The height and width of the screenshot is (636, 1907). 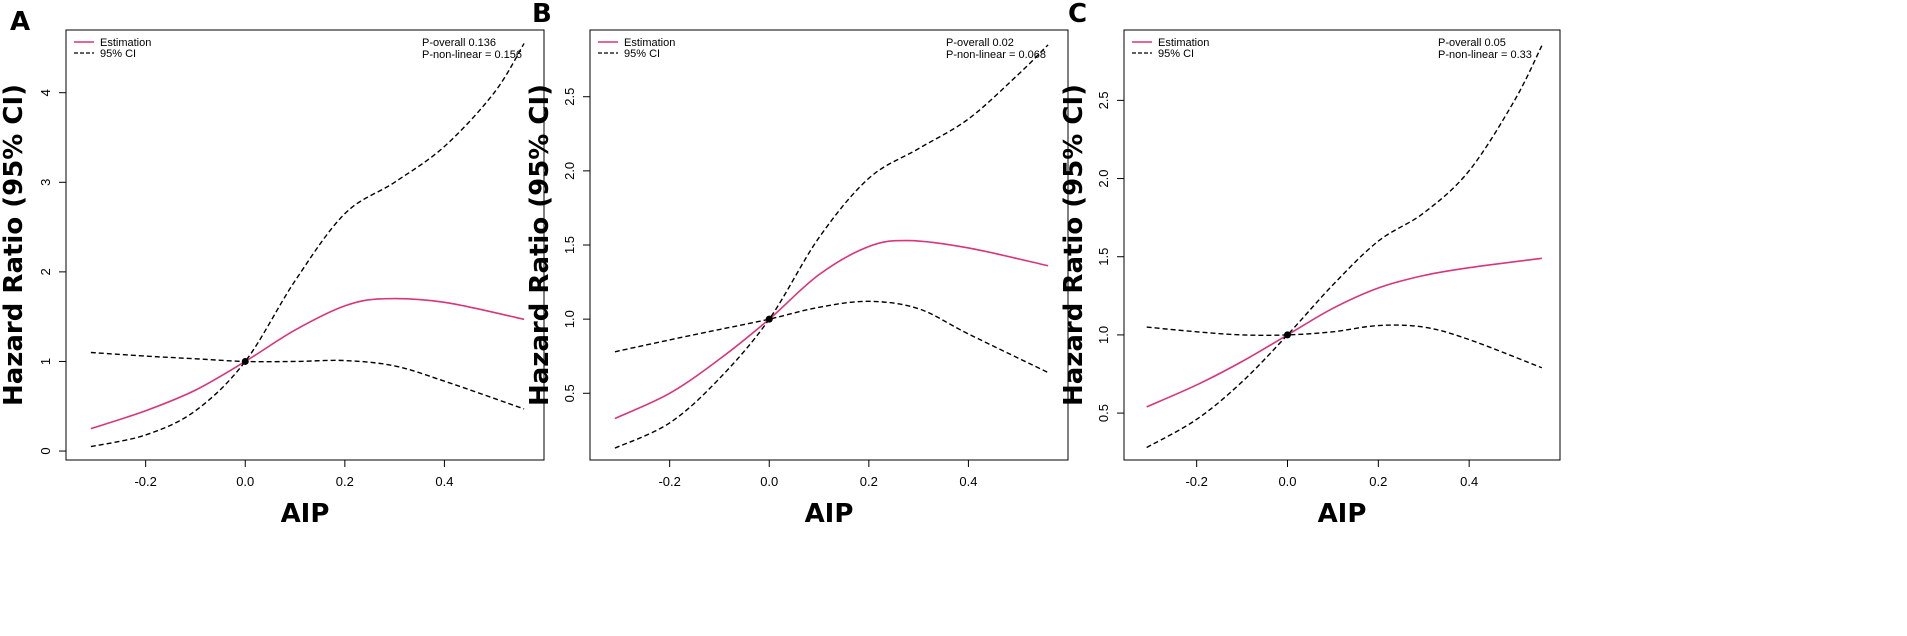 What do you see at coordinates (459, 43) in the screenshot?
I see `p-overall-text: P-overall 0.136` at bounding box center [459, 43].